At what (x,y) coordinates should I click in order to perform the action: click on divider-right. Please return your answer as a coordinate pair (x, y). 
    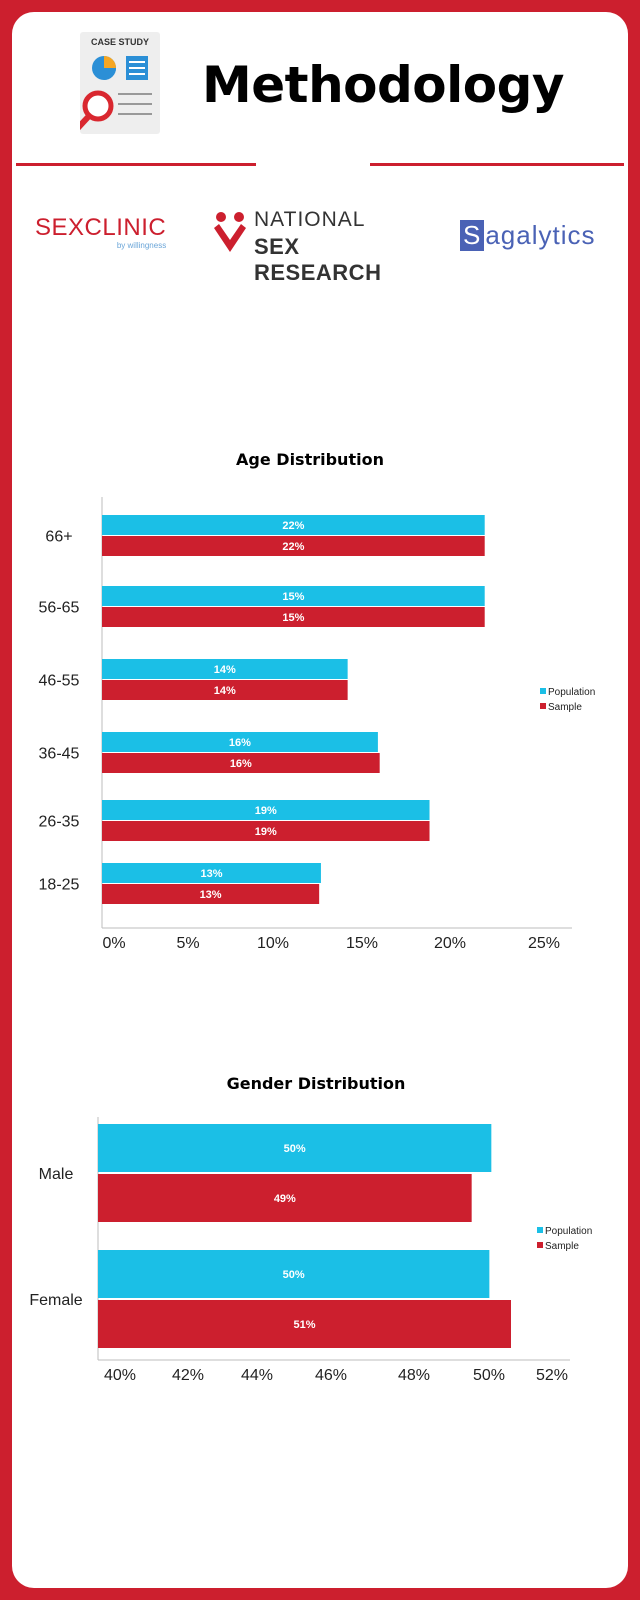
    Looking at the image, I should click on (497, 164).